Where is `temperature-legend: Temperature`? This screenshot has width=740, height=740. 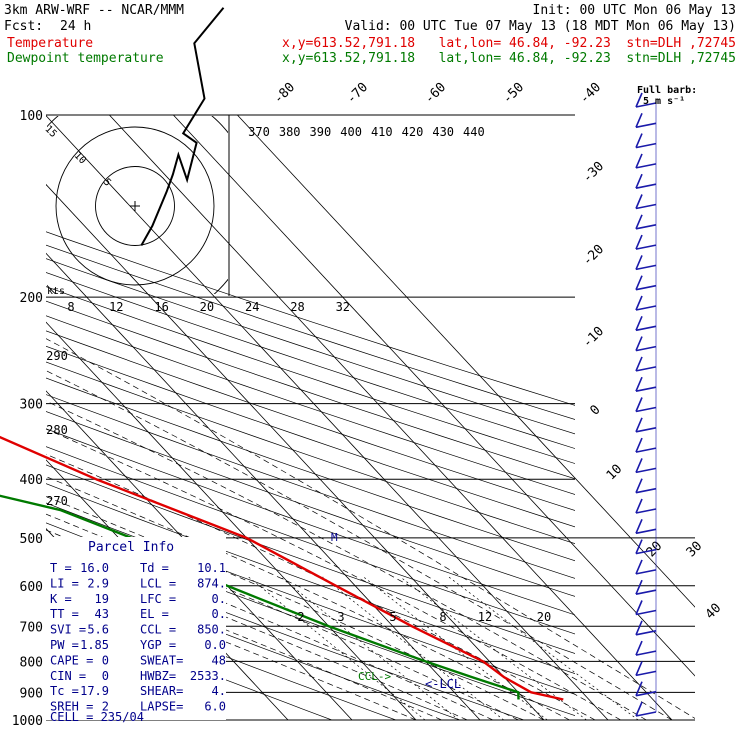
temperature-legend: Temperature is located at coordinates (50, 43).